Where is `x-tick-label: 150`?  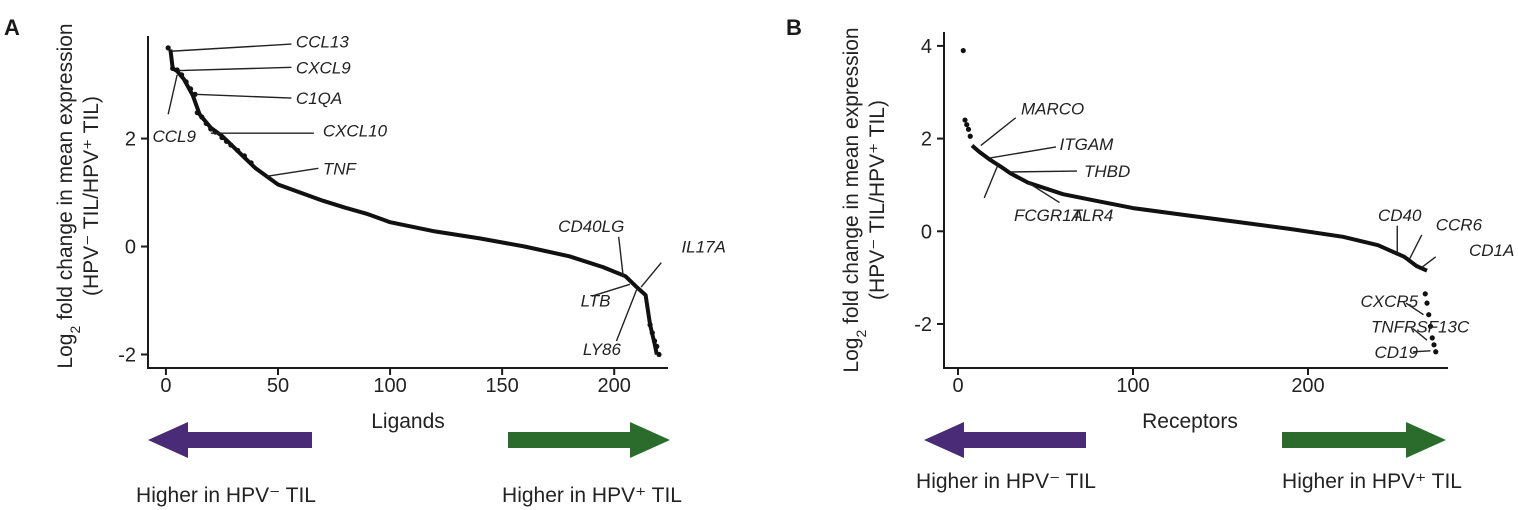
x-tick-label: 150 is located at coordinates (501, 386).